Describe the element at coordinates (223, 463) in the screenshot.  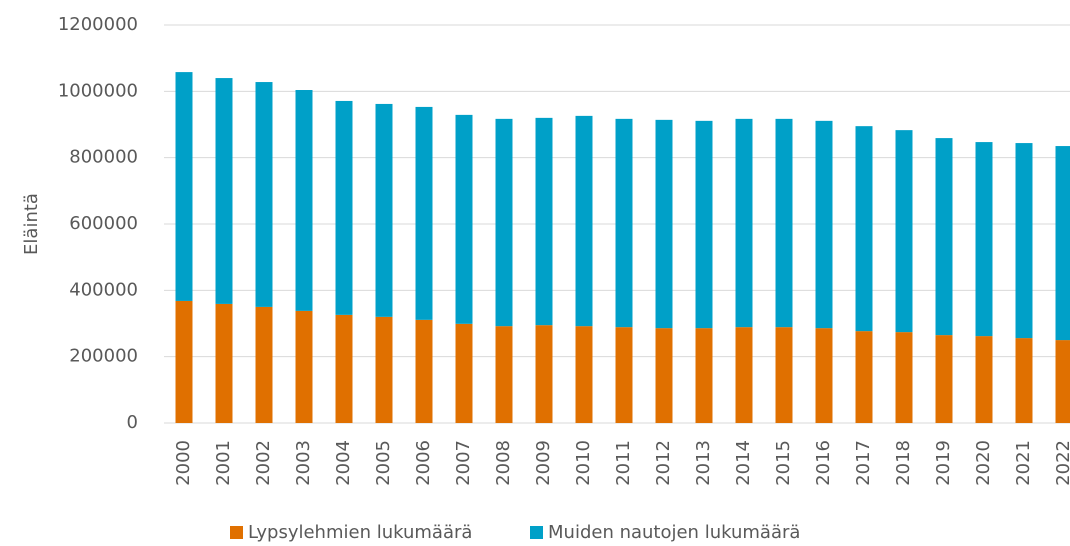
I see `x-tick-label: 2001` at that location.